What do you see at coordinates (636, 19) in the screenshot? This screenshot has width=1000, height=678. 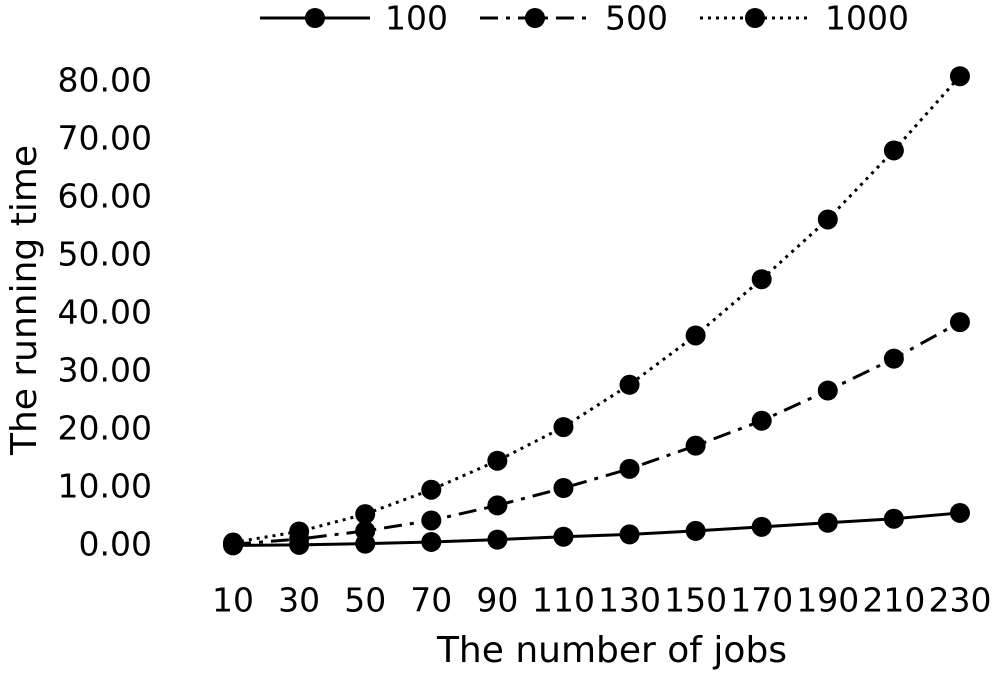 I see `legend-label: 500` at bounding box center [636, 19].